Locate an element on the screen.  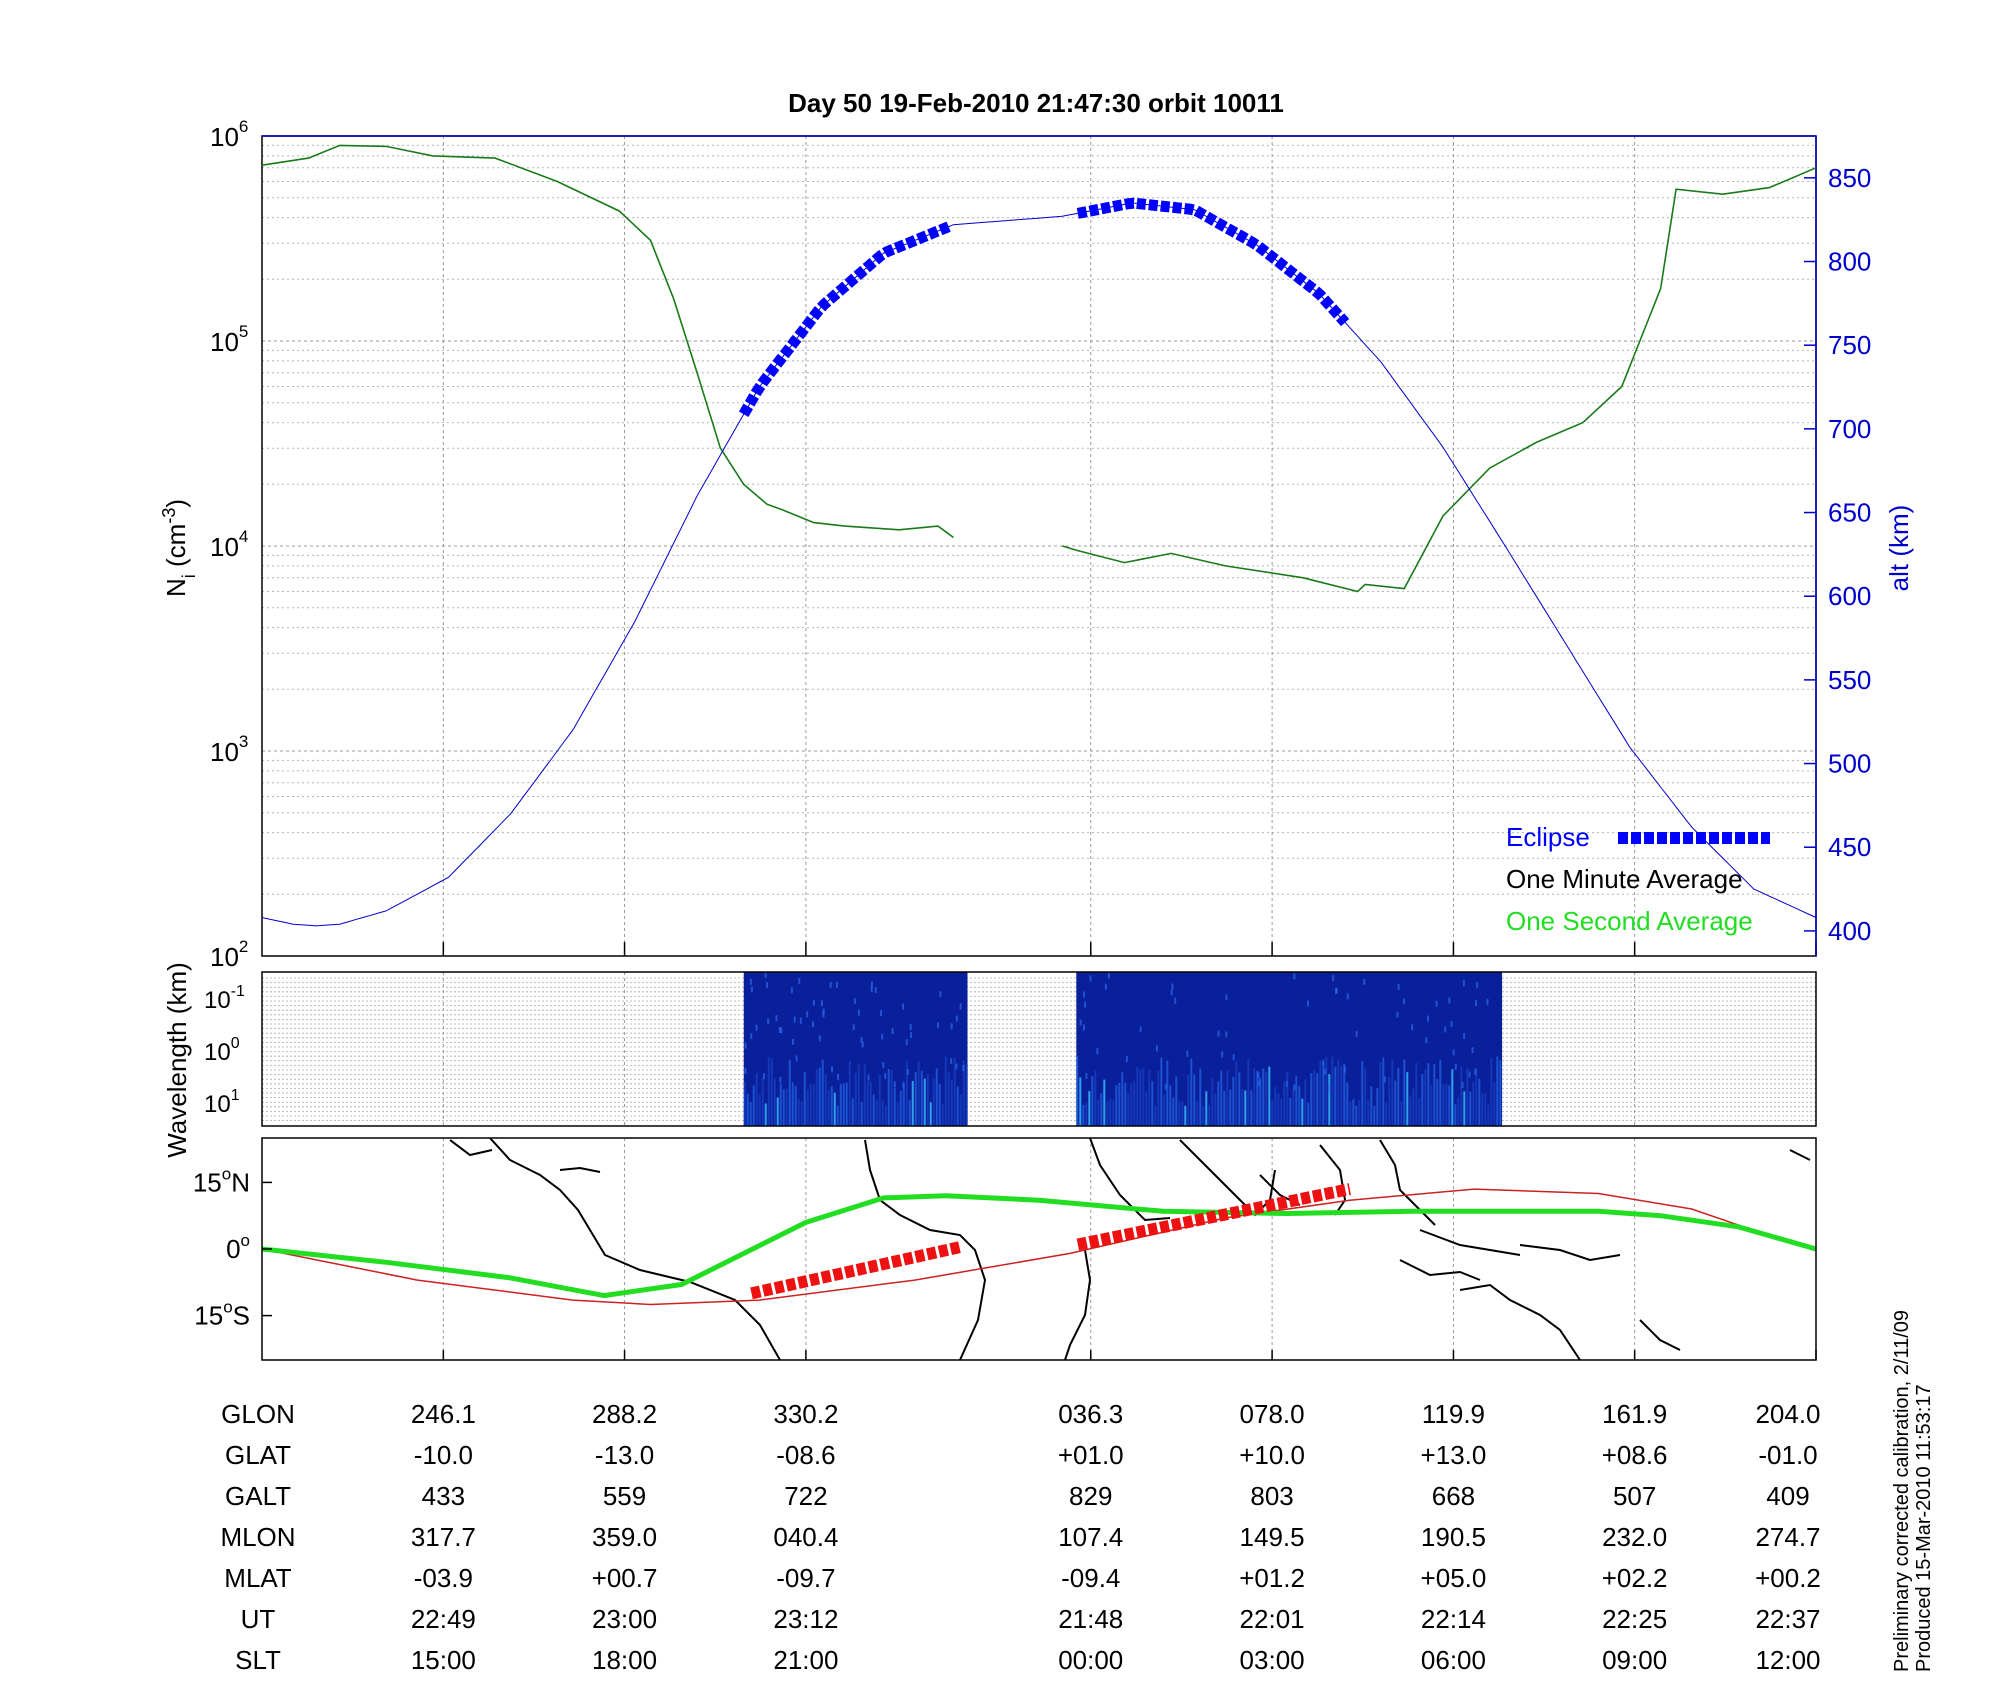
info-cell: 317.7 is located at coordinates (443, 1537).